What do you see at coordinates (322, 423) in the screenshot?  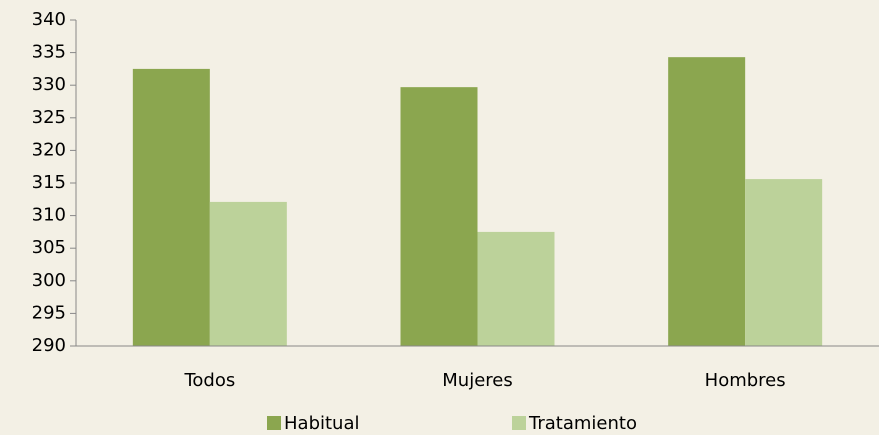 I see `legend-label: Habitual` at bounding box center [322, 423].